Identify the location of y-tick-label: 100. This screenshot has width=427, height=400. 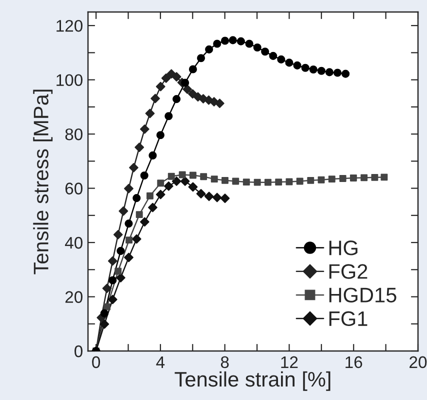
(69, 80).